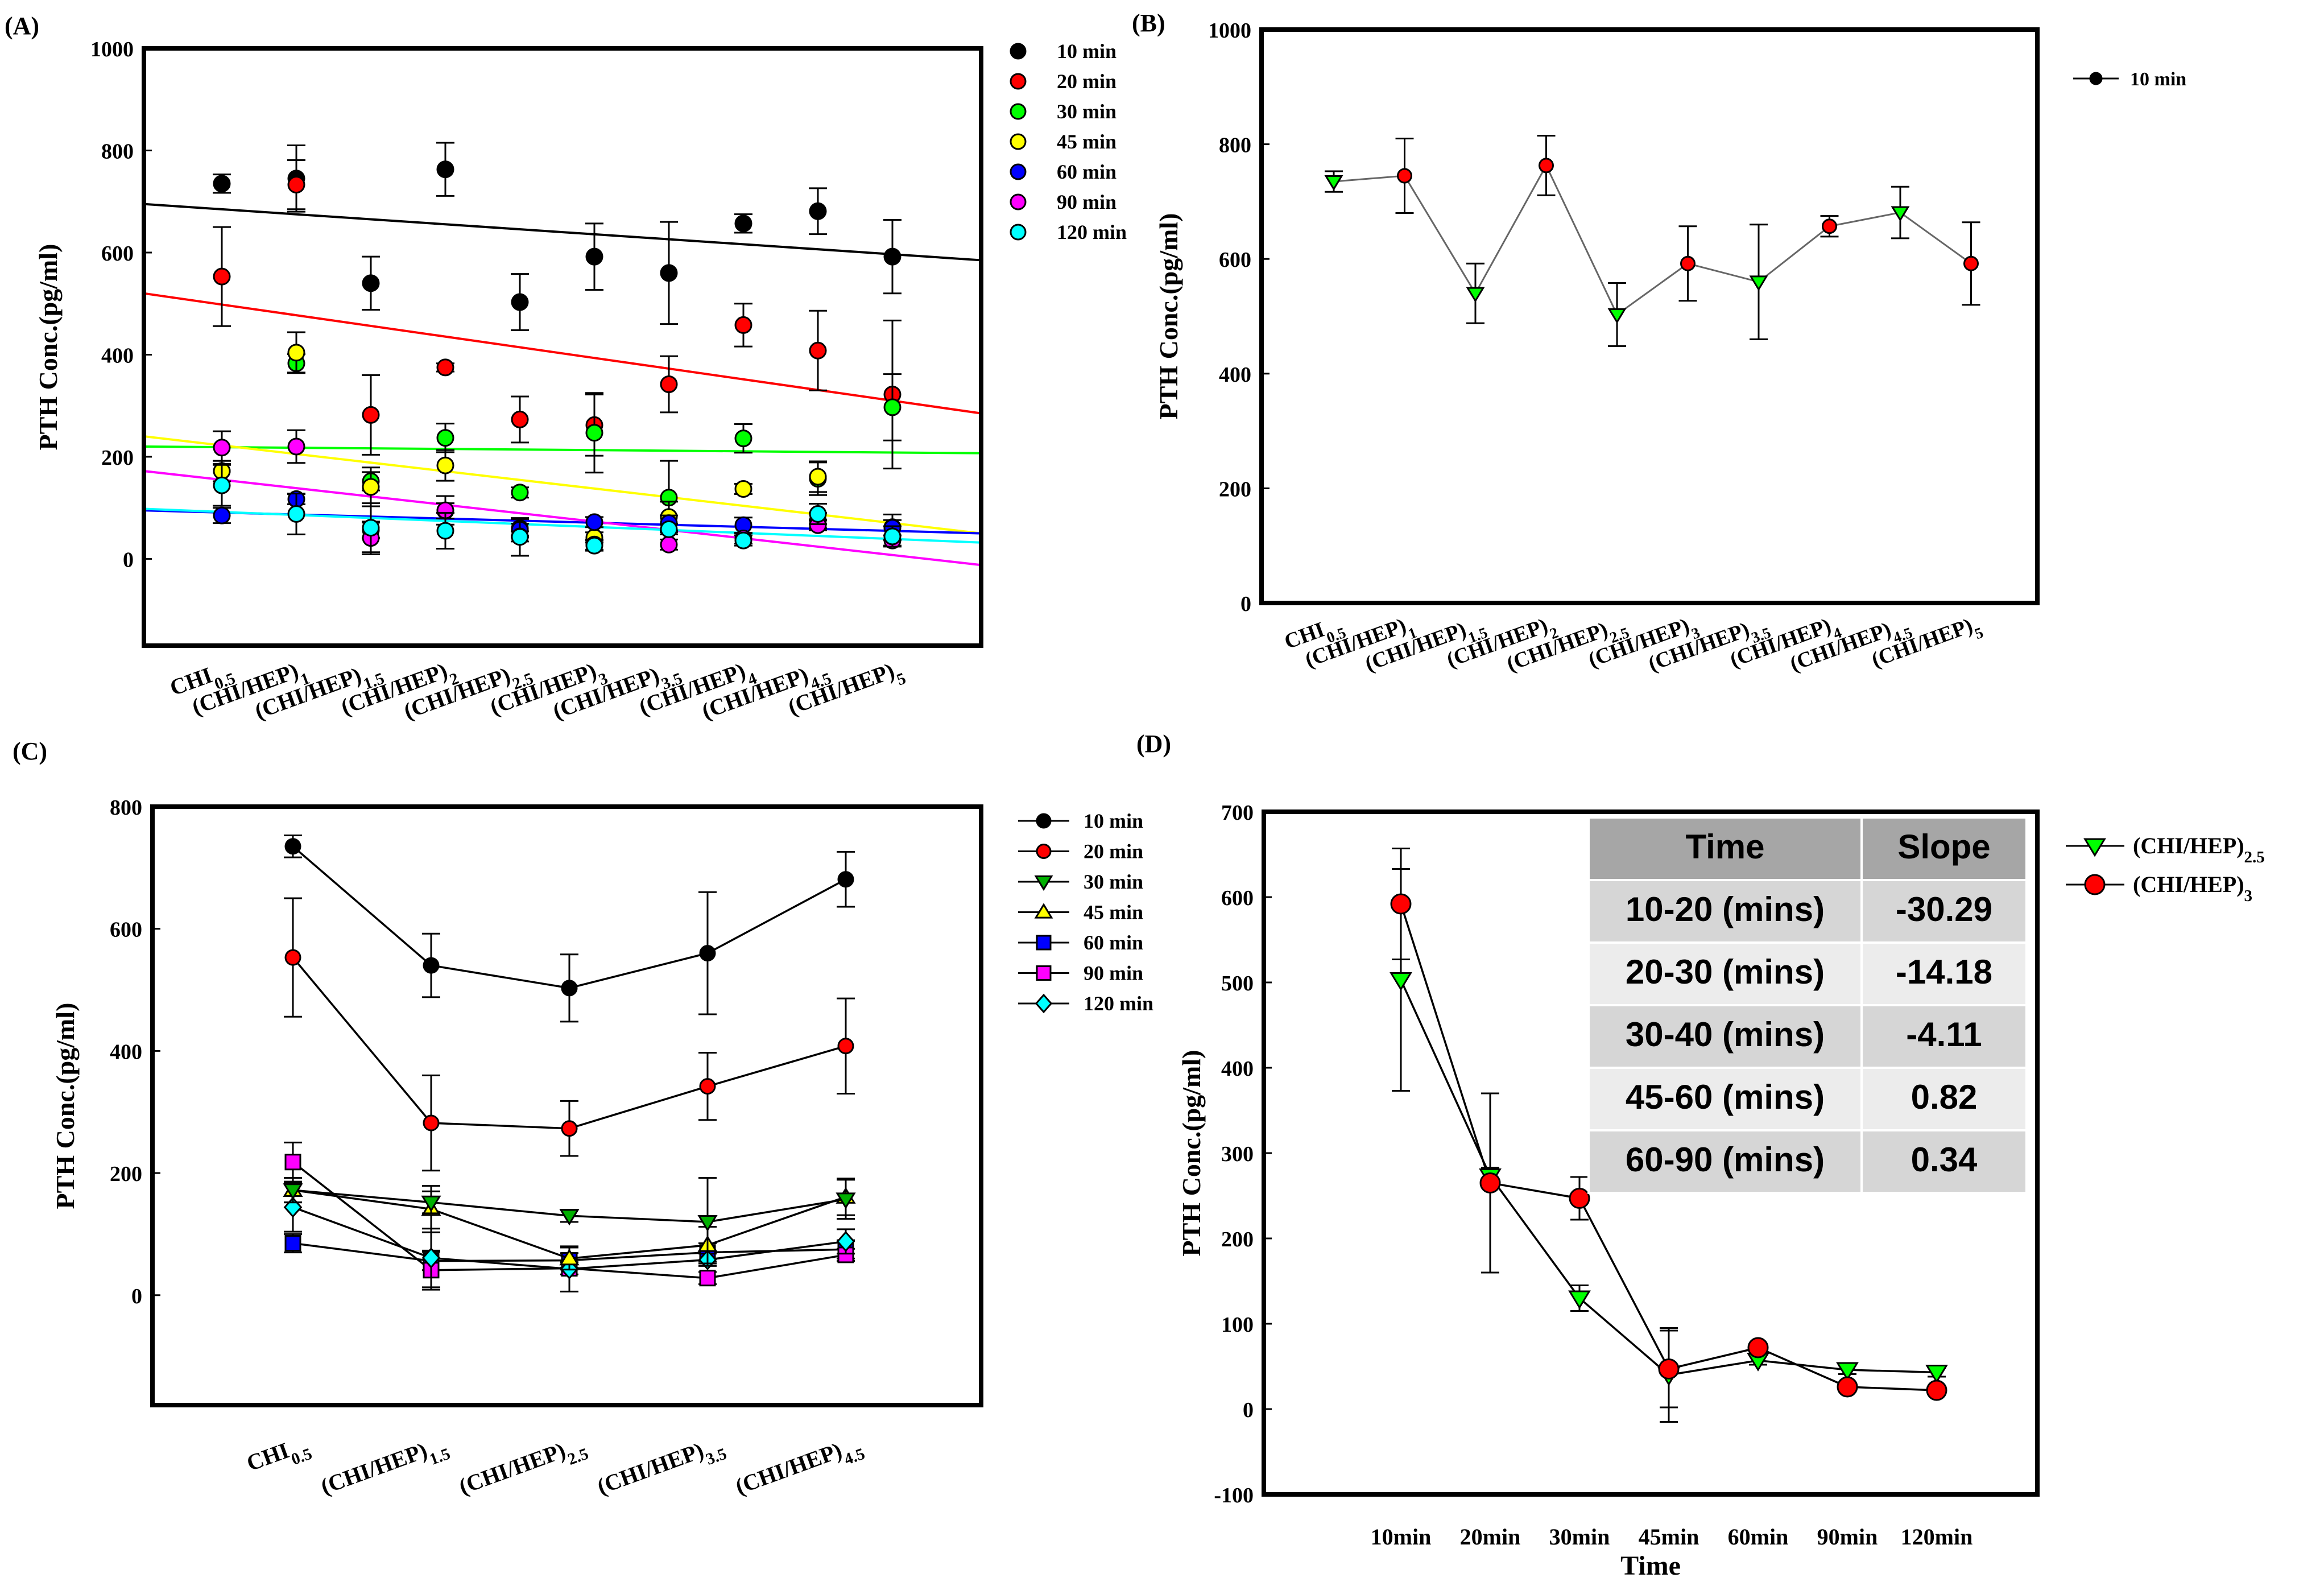 This screenshot has height=1586, width=2324. I want to click on y-axis-label-d: PTH Conc.(pg/ml), so click(1192, 1153).